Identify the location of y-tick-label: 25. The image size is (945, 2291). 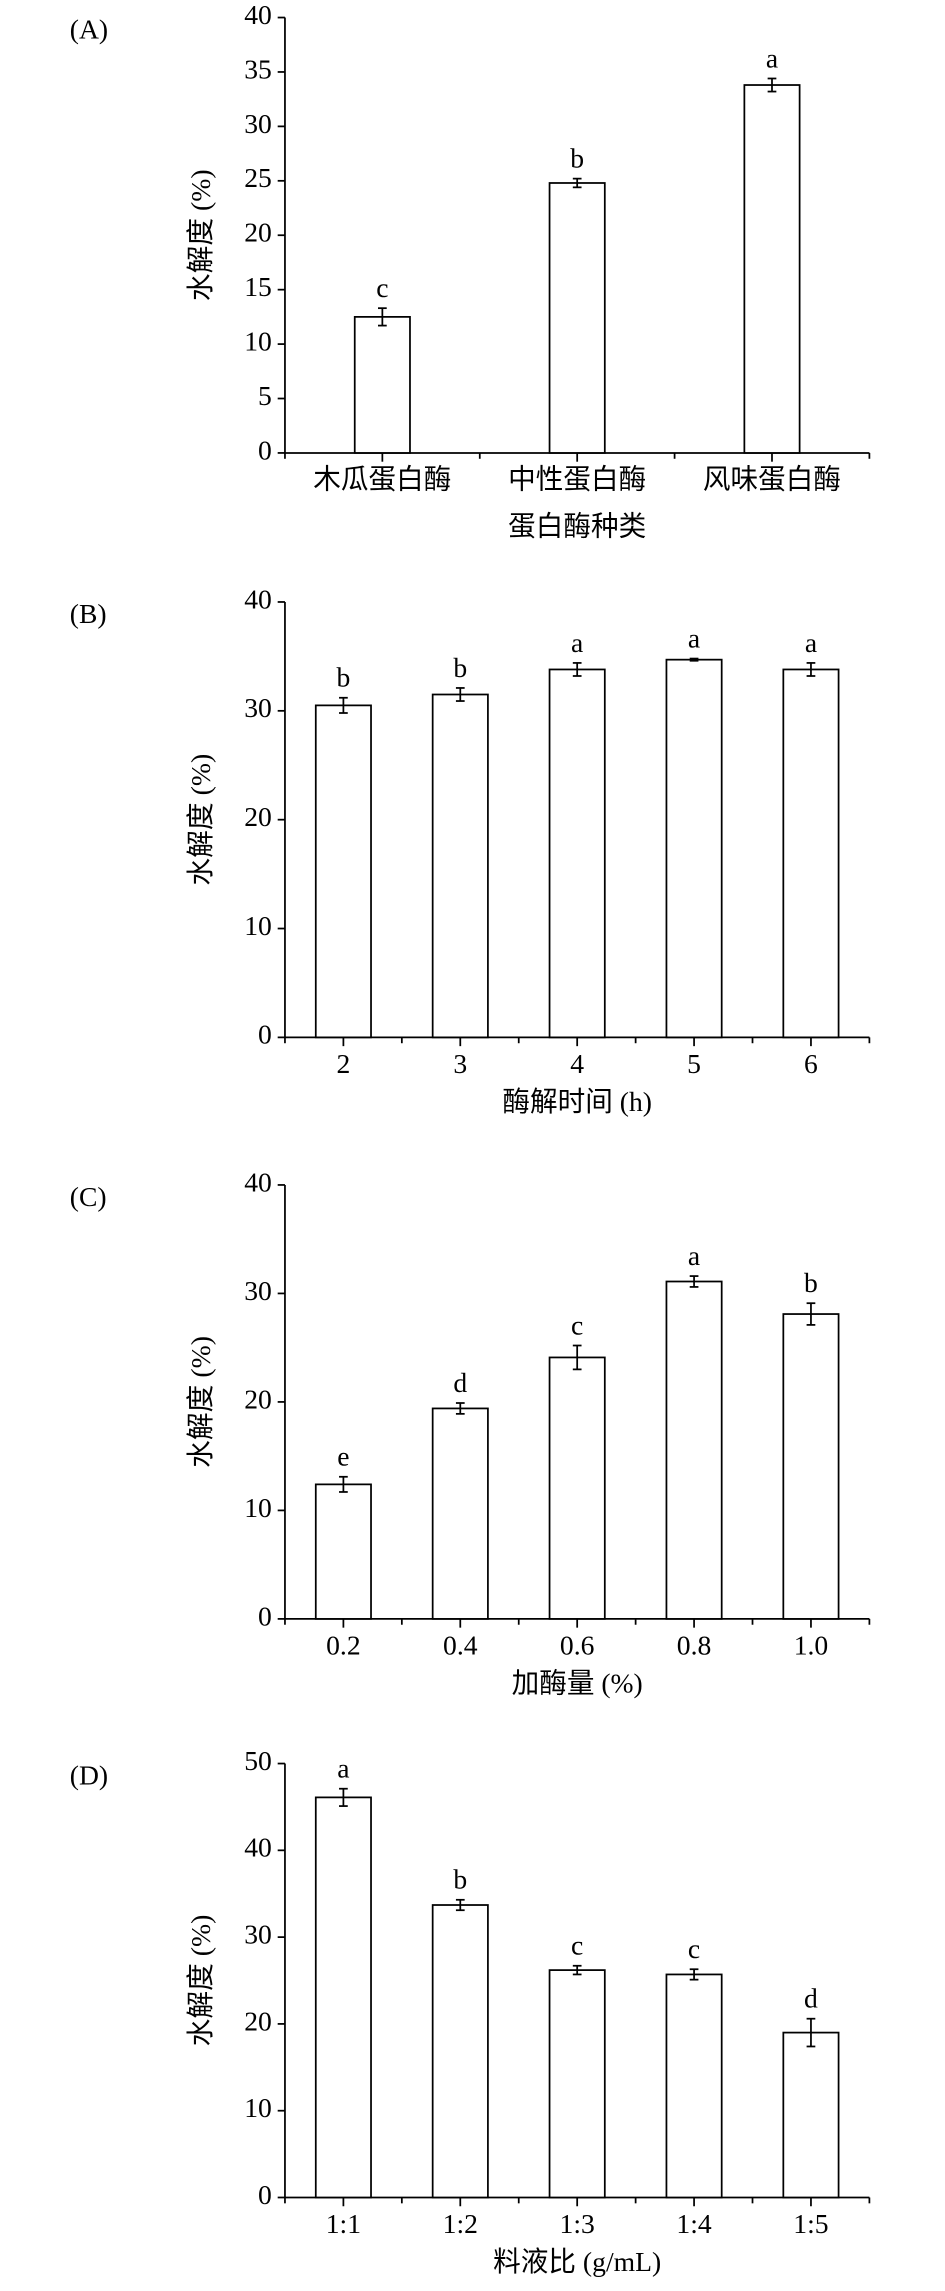
(258, 177).